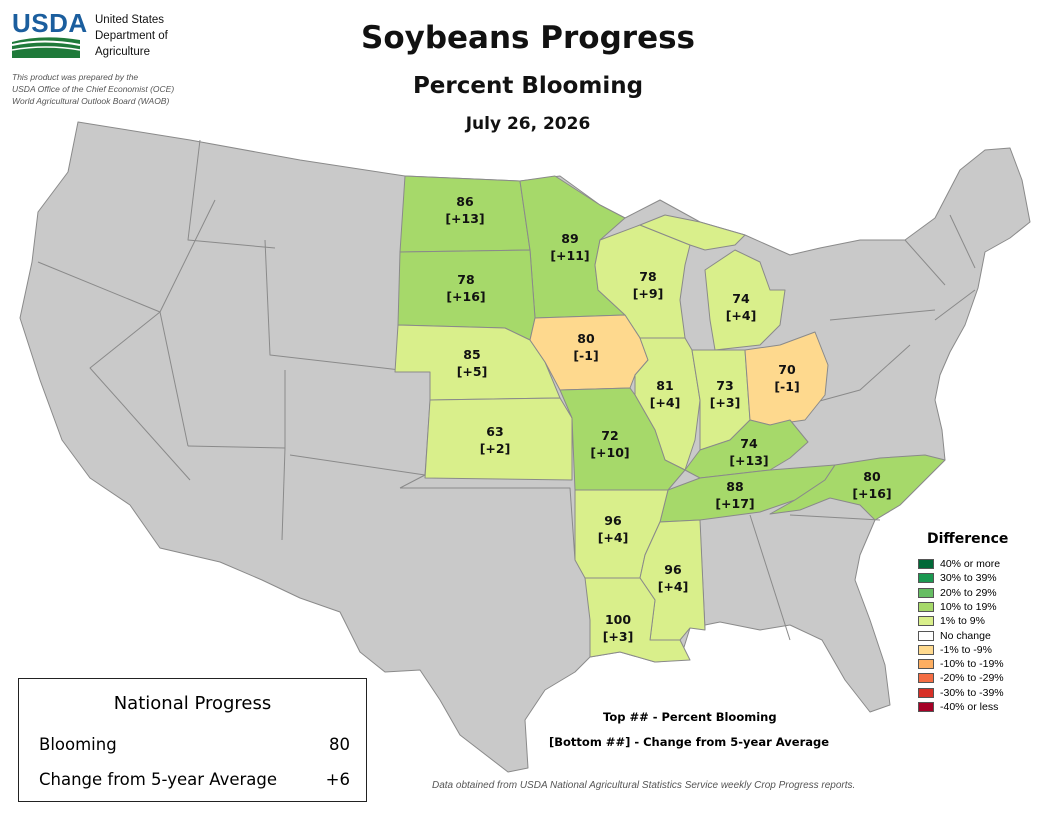 The height and width of the screenshot is (816, 1056). I want to click on legend-label: -20% to -29%, so click(972, 678).